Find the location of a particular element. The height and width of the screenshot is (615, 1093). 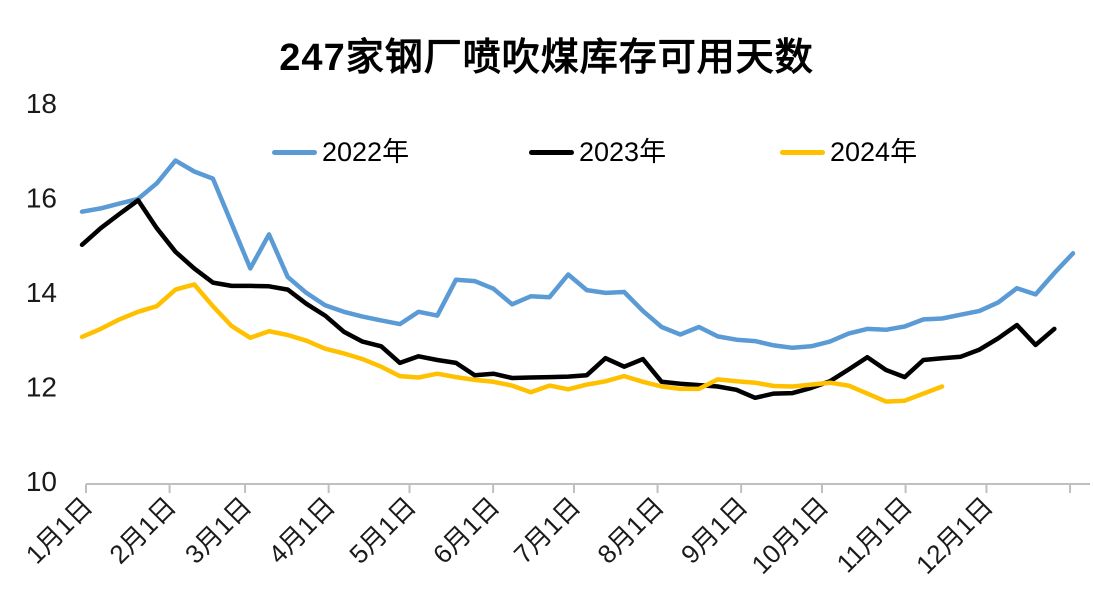

legend-swatch-2024 is located at coordinates (802, 152).